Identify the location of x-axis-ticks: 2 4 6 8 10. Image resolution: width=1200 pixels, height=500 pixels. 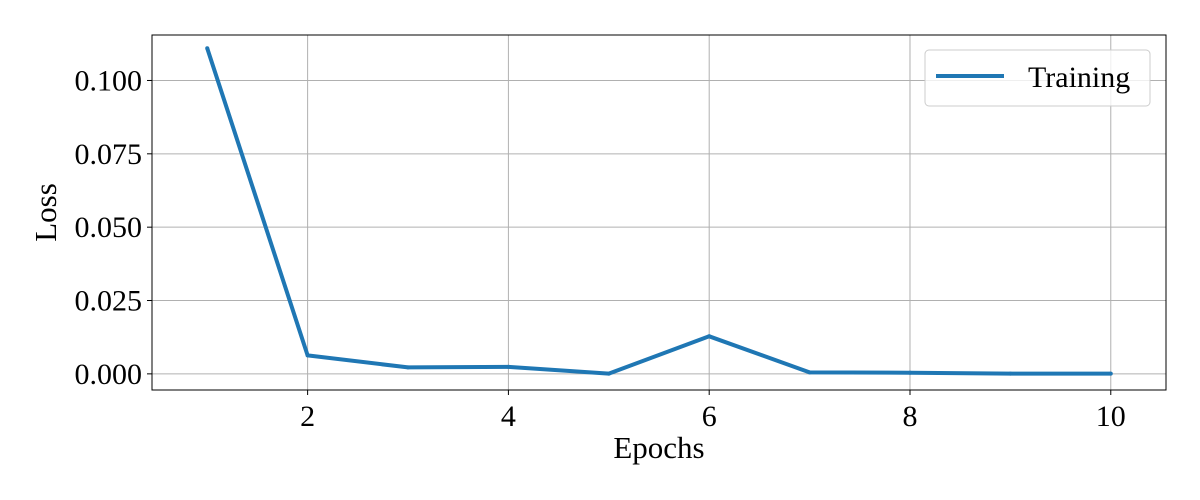
(713, 411).